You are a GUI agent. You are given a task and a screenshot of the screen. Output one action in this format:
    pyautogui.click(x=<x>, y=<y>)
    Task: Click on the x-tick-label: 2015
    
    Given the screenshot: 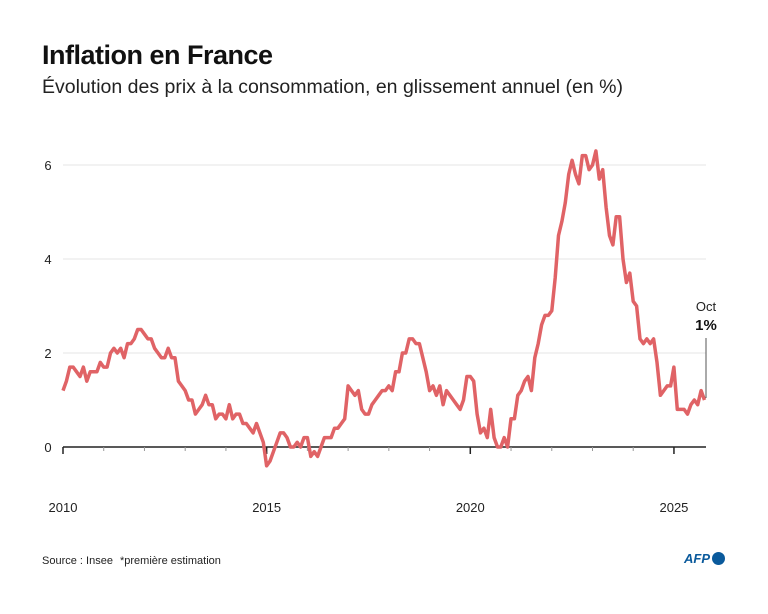 What is the action you would take?
    pyautogui.click(x=266, y=507)
    